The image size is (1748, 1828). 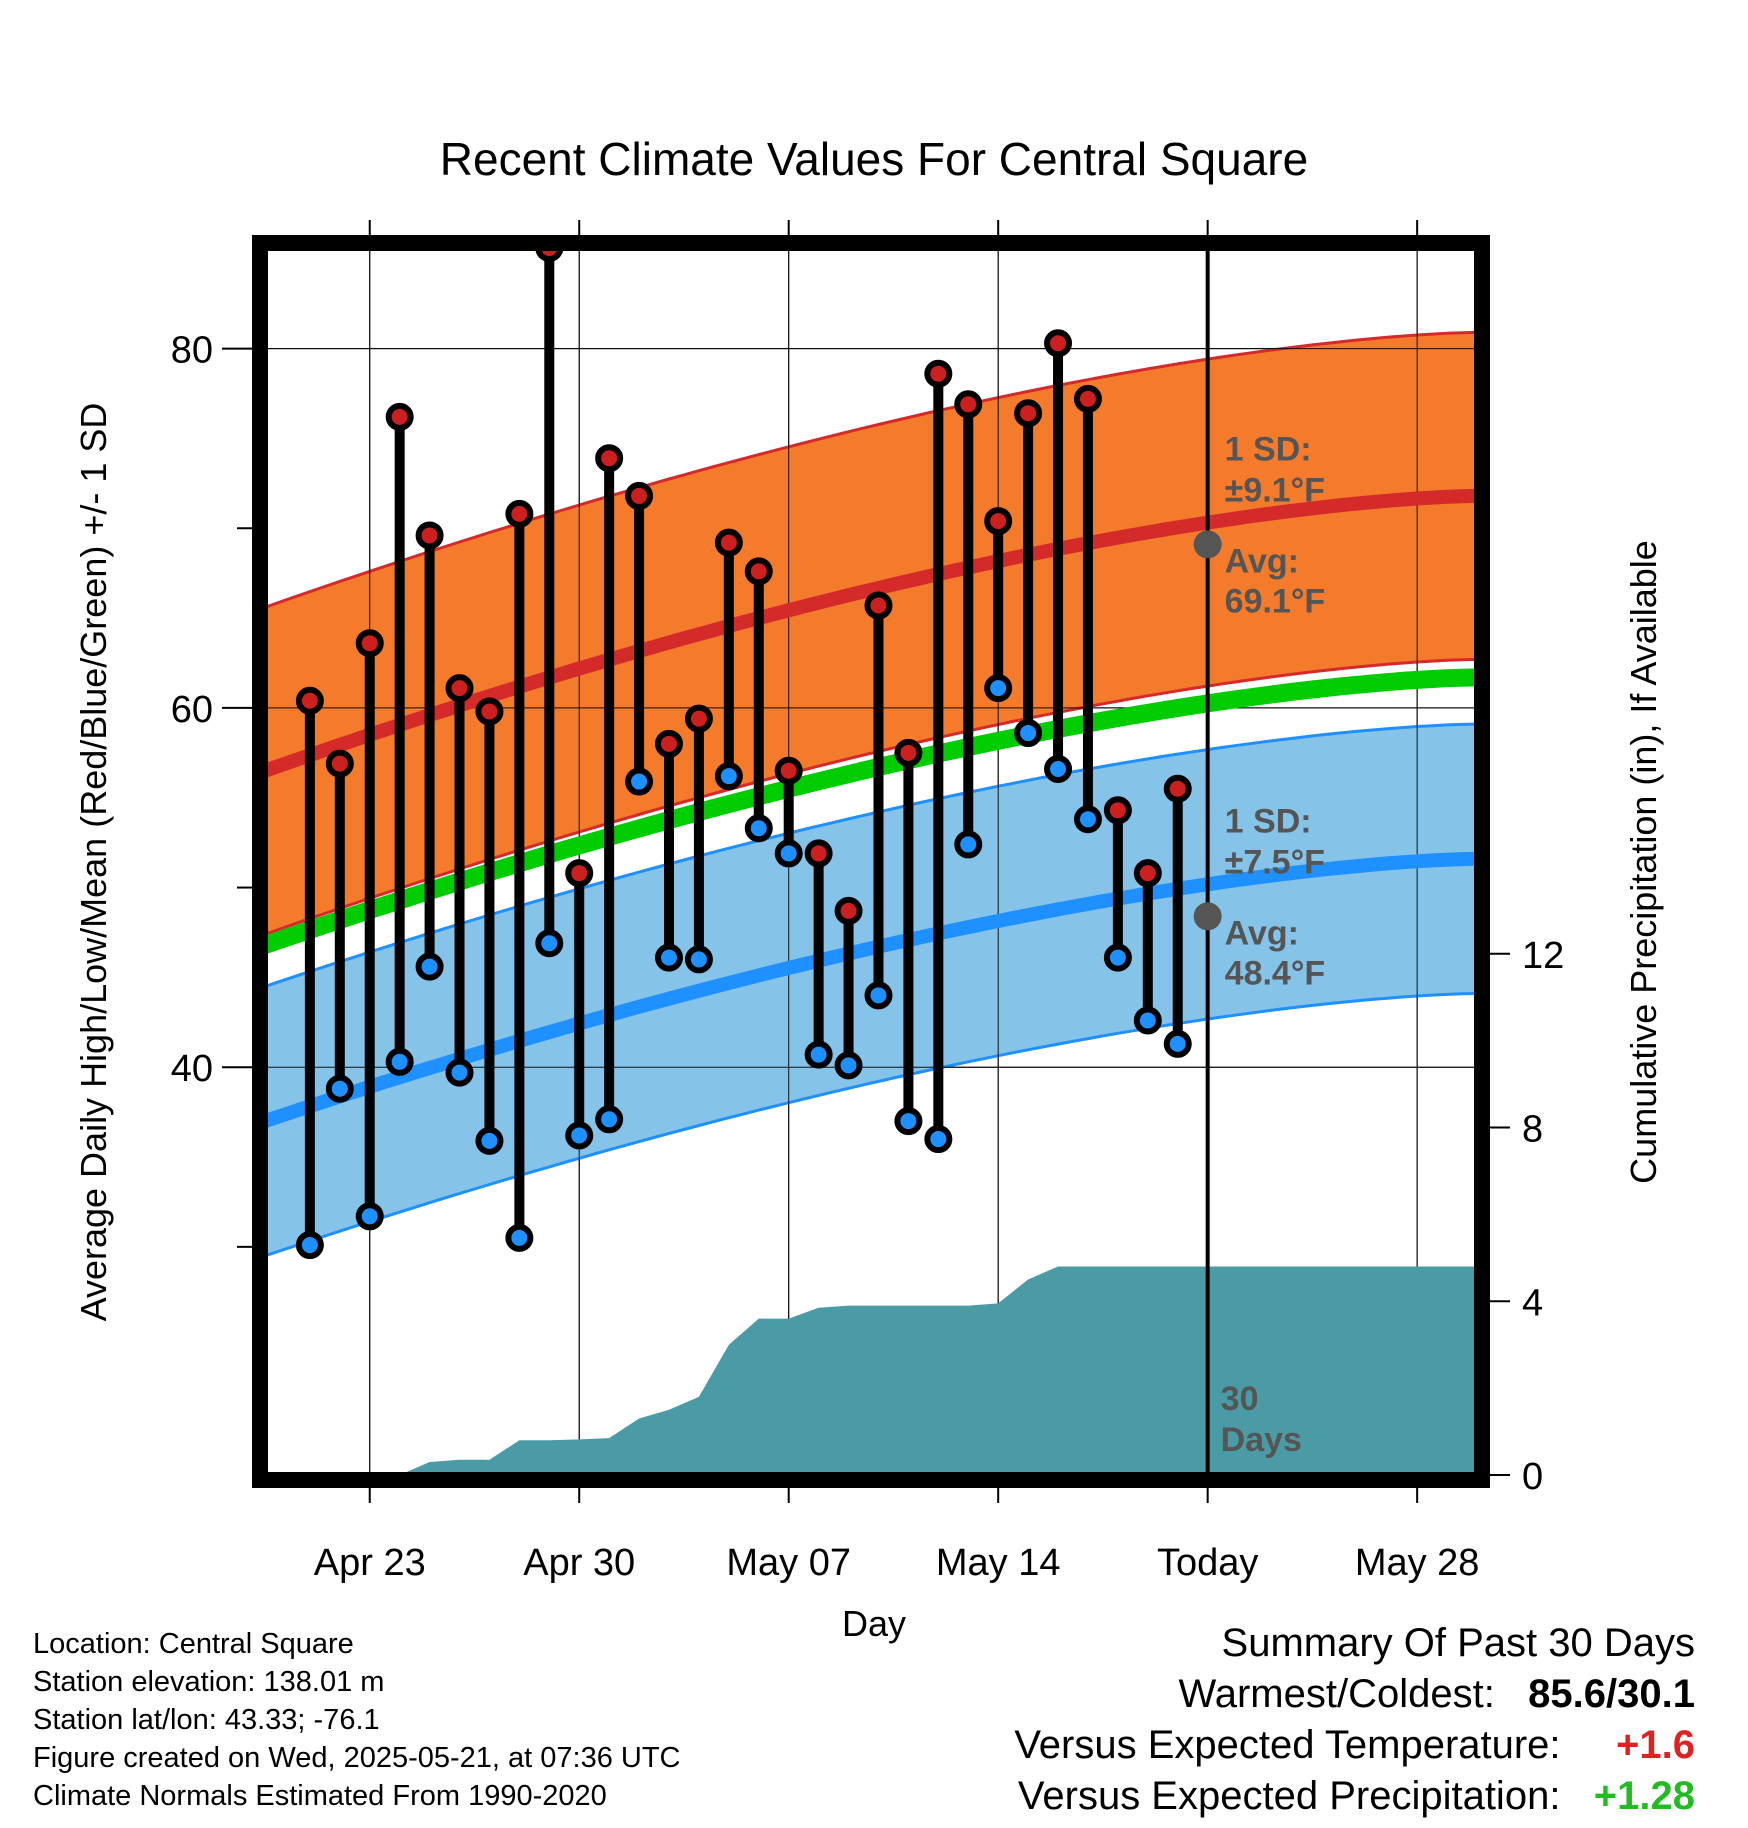 What do you see at coordinates (878, 1370) in the screenshot?
I see `precipitation-area` at bounding box center [878, 1370].